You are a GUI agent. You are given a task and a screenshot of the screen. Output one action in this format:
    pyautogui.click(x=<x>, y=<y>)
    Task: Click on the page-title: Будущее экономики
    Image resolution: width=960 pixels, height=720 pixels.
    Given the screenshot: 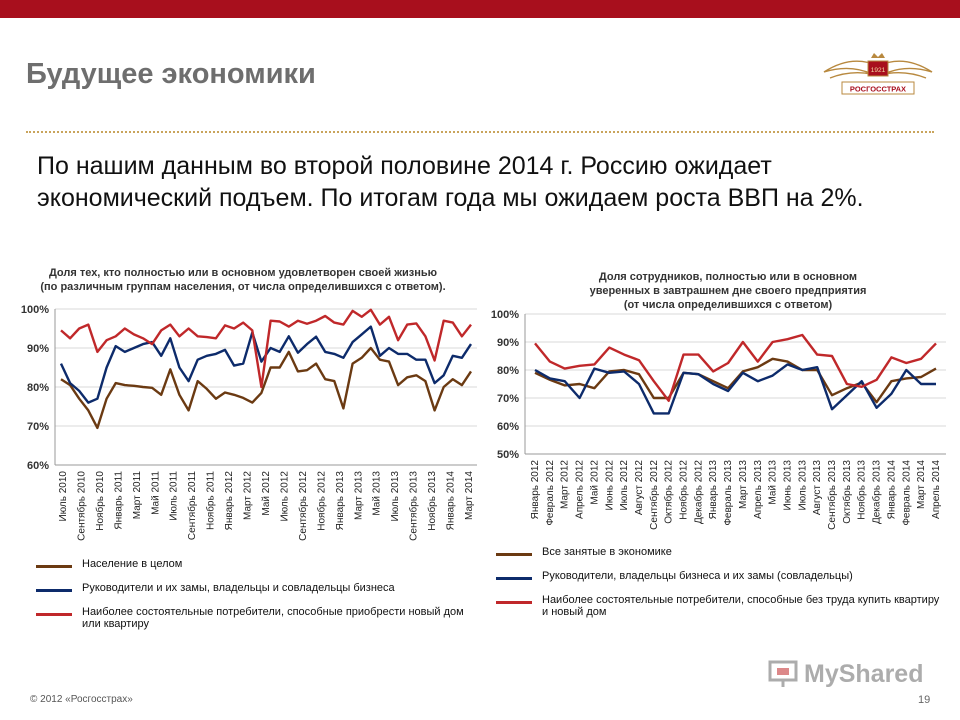 What is the action you would take?
    pyautogui.click(x=171, y=74)
    